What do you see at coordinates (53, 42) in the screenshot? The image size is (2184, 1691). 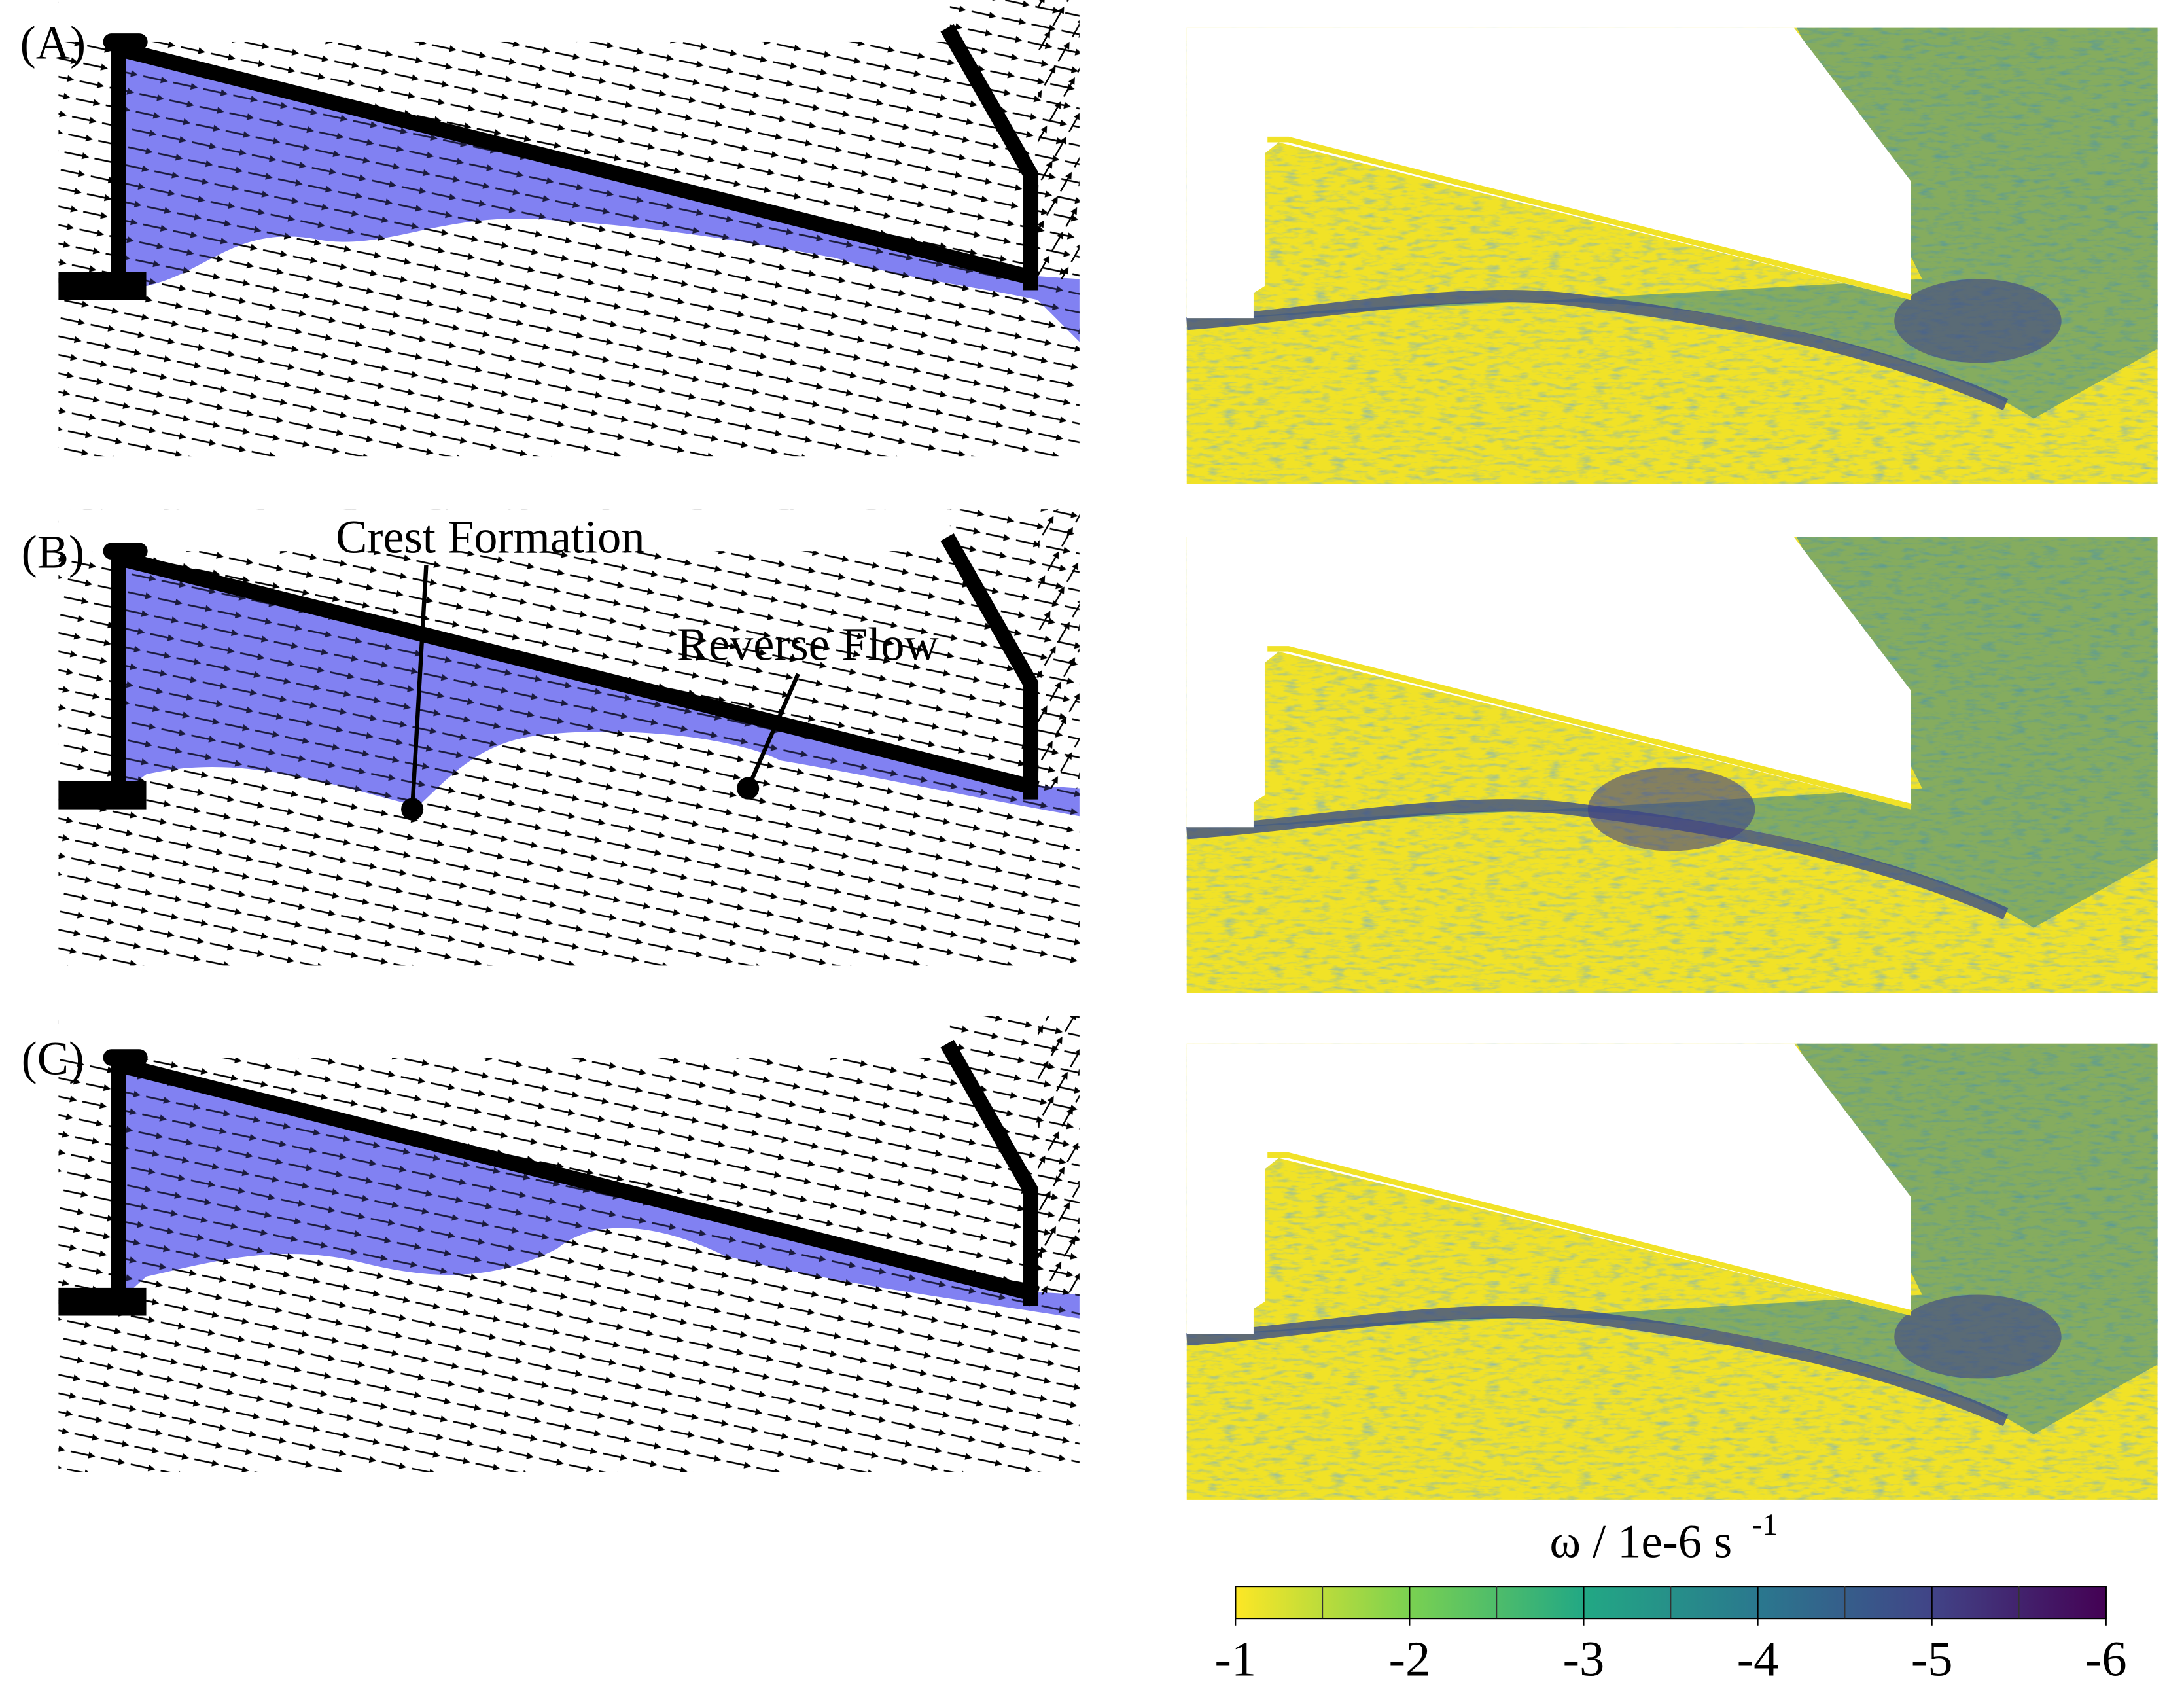 I see `panel-label: (A)` at bounding box center [53, 42].